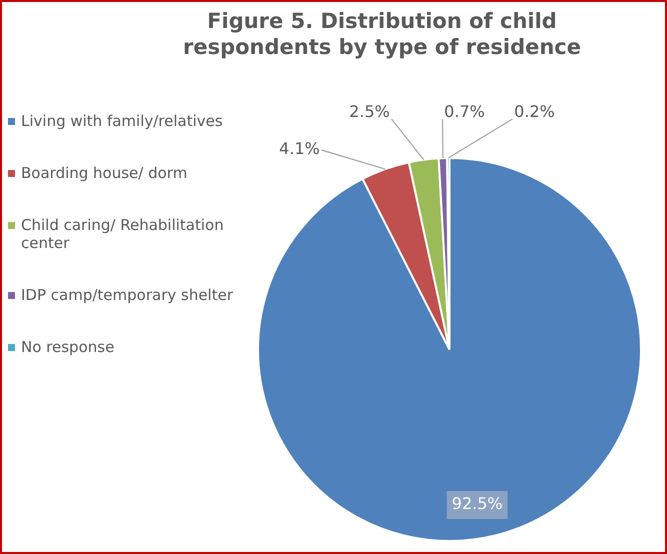 The image size is (667, 554). I want to click on data-label: 2.5%, so click(369, 112).